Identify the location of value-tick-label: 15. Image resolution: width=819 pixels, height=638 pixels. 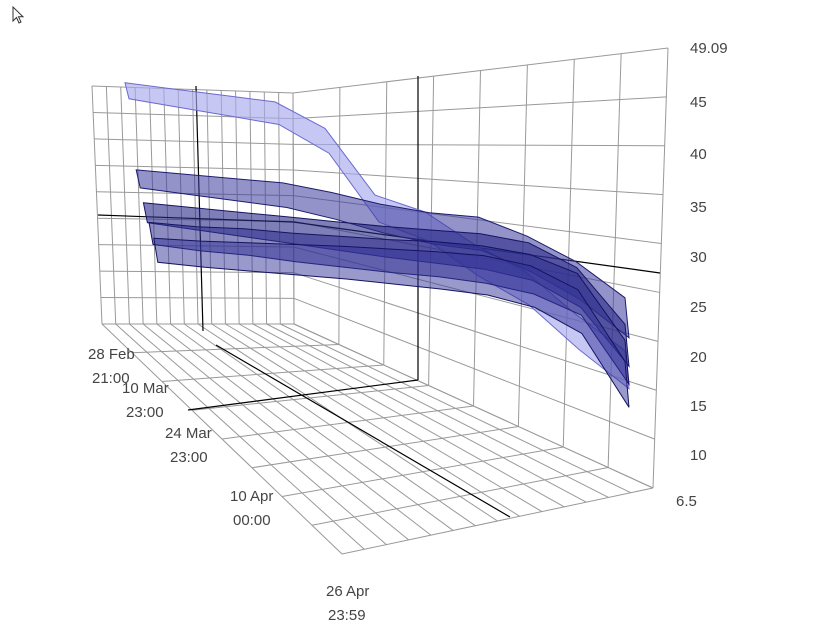
(698, 406).